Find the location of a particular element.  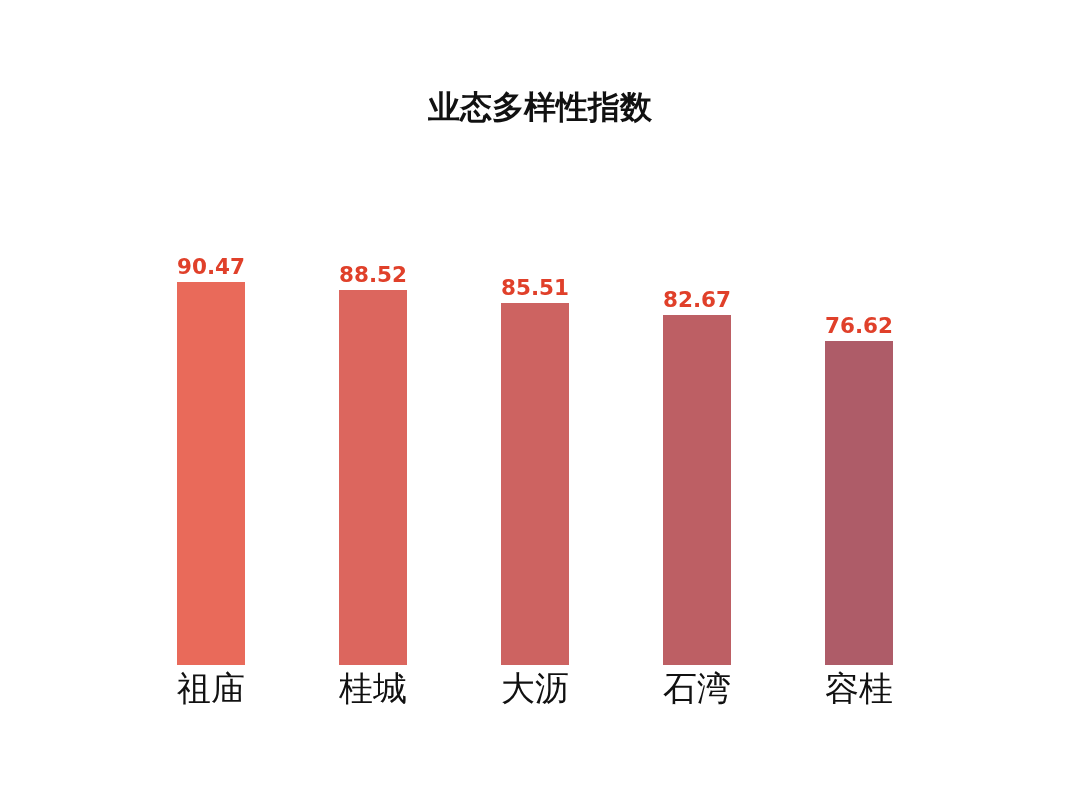

x-tick-label: 祖庙 is located at coordinates (211, 688).